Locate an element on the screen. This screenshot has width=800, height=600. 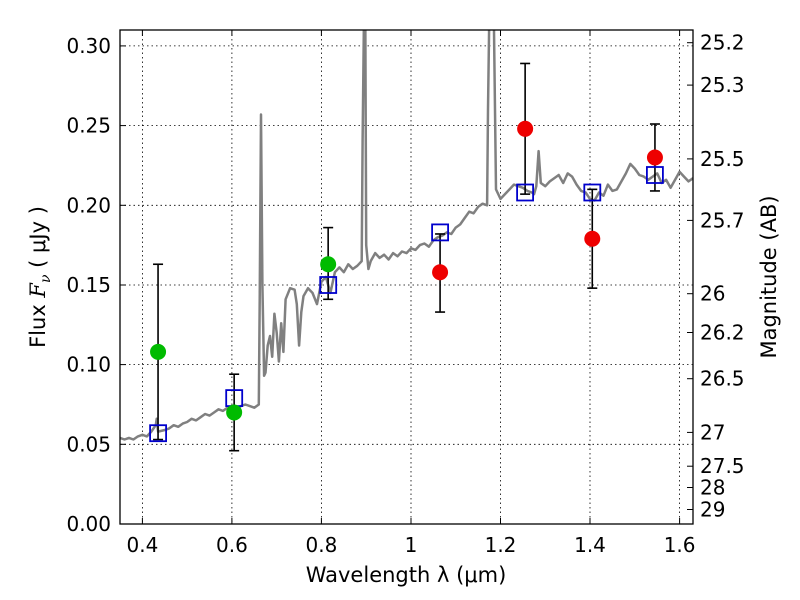
x-tick-label: 1.6 is located at coordinates (680, 545).